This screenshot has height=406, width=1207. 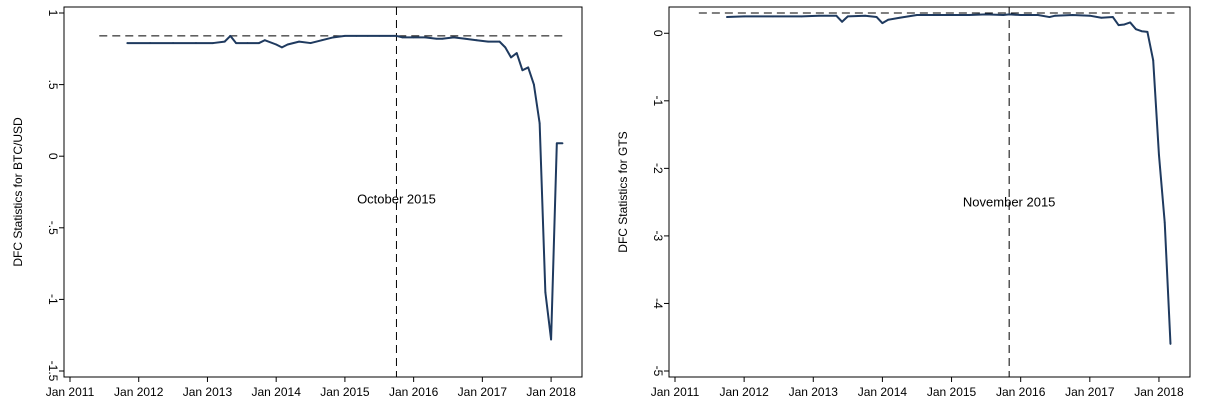 I want to click on x-tick-label: Jan 2013, so click(x=208, y=392).